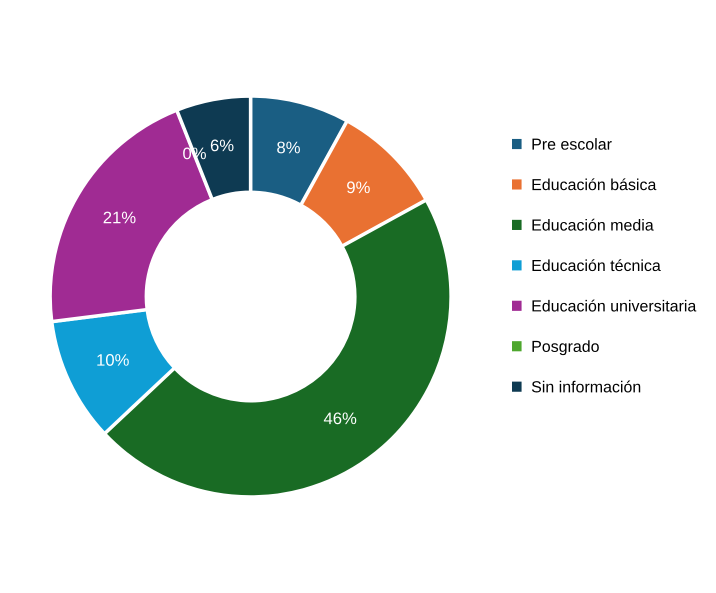 The width and height of the screenshot is (716, 593). What do you see at coordinates (596, 265) in the screenshot?
I see `legend-label: Educación técnica` at bounding box center [596, 265].